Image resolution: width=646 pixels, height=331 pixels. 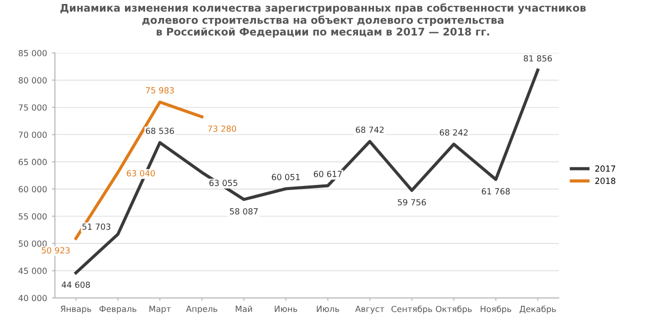 I want to click on x-tick-label: Март, so click(x=160, y=310).